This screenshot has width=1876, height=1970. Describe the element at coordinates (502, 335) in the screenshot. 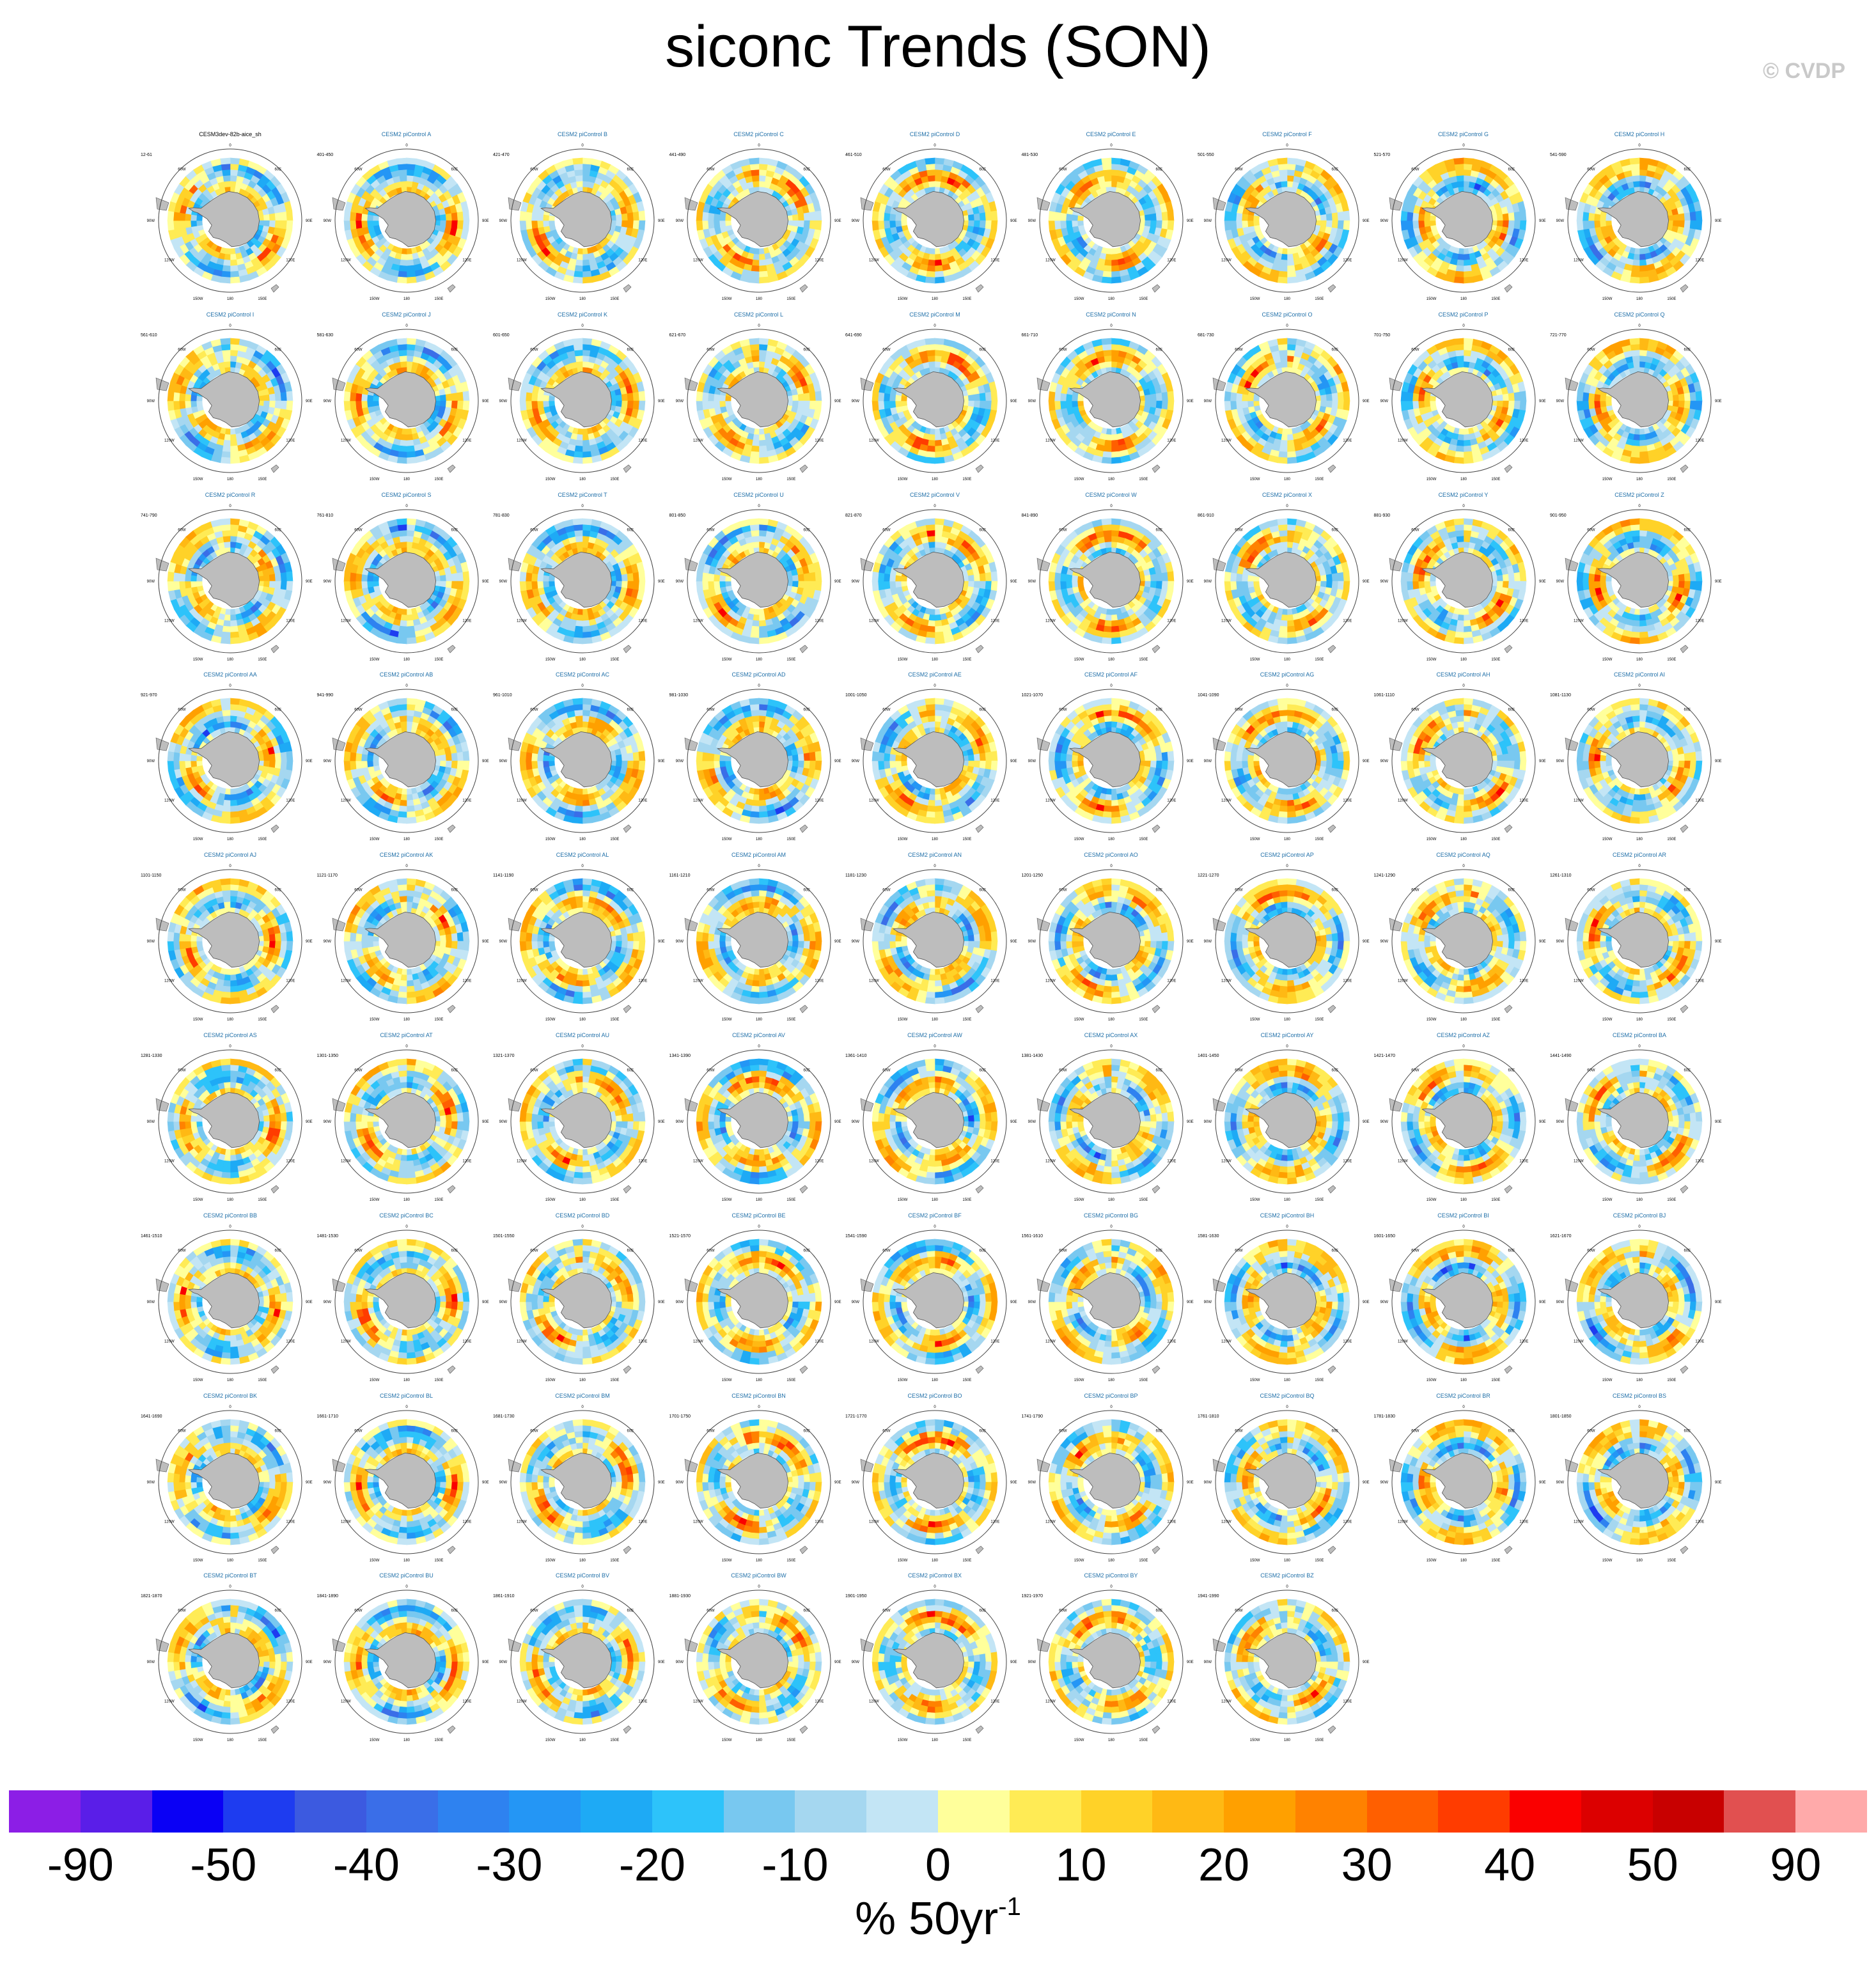

I see `panel-years: 601-650` at that location.